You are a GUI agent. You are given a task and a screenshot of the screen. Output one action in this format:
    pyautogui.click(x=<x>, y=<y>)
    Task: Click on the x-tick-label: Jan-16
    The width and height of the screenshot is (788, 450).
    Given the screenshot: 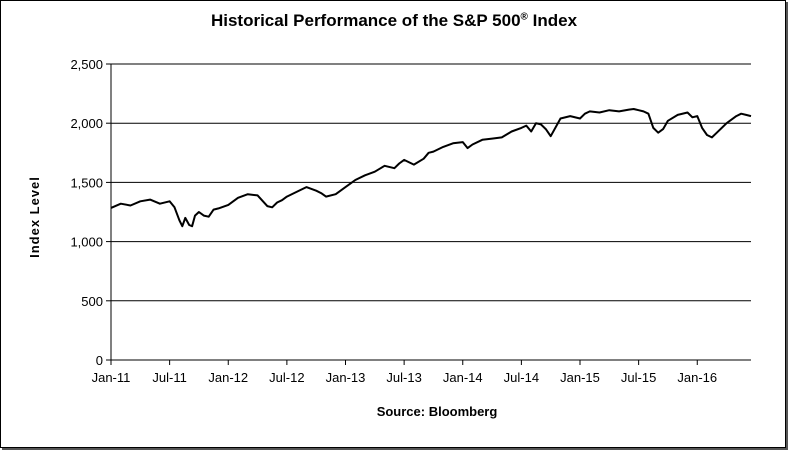 What is the action you would take?
    pyautogui.click(x=697, y=377)
    